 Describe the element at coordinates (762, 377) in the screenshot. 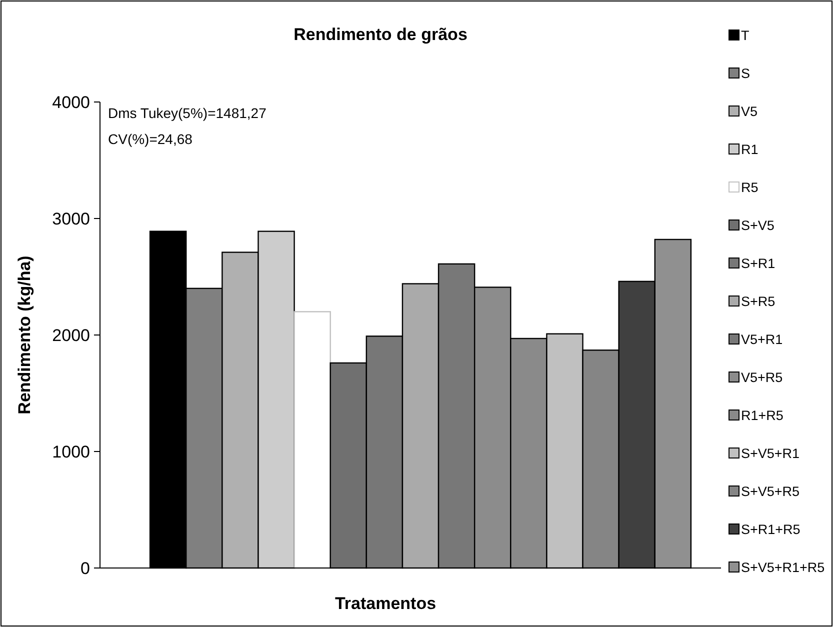

I see `legend-label: V5+R5` at that location.